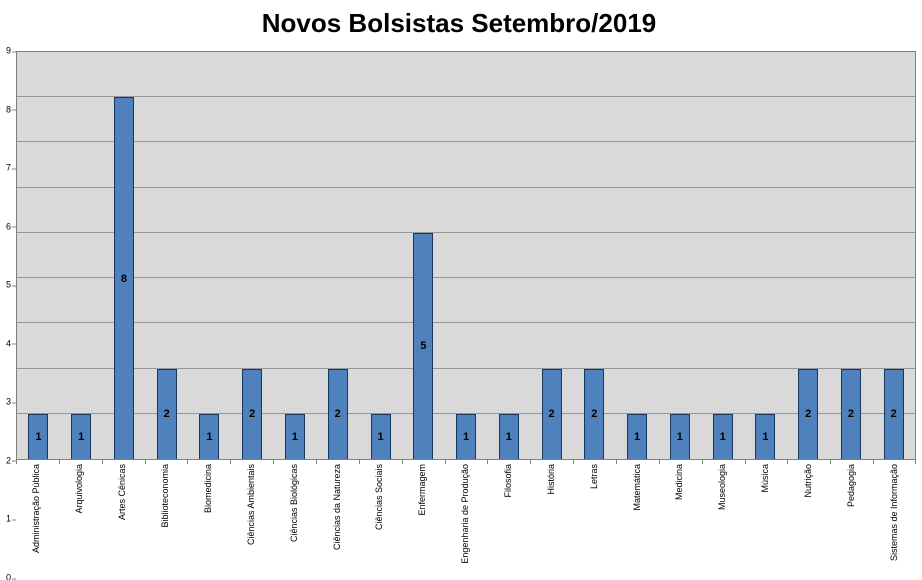  I want to click on x-axis-slot: Engenharia de Produção, so click(466, 519).